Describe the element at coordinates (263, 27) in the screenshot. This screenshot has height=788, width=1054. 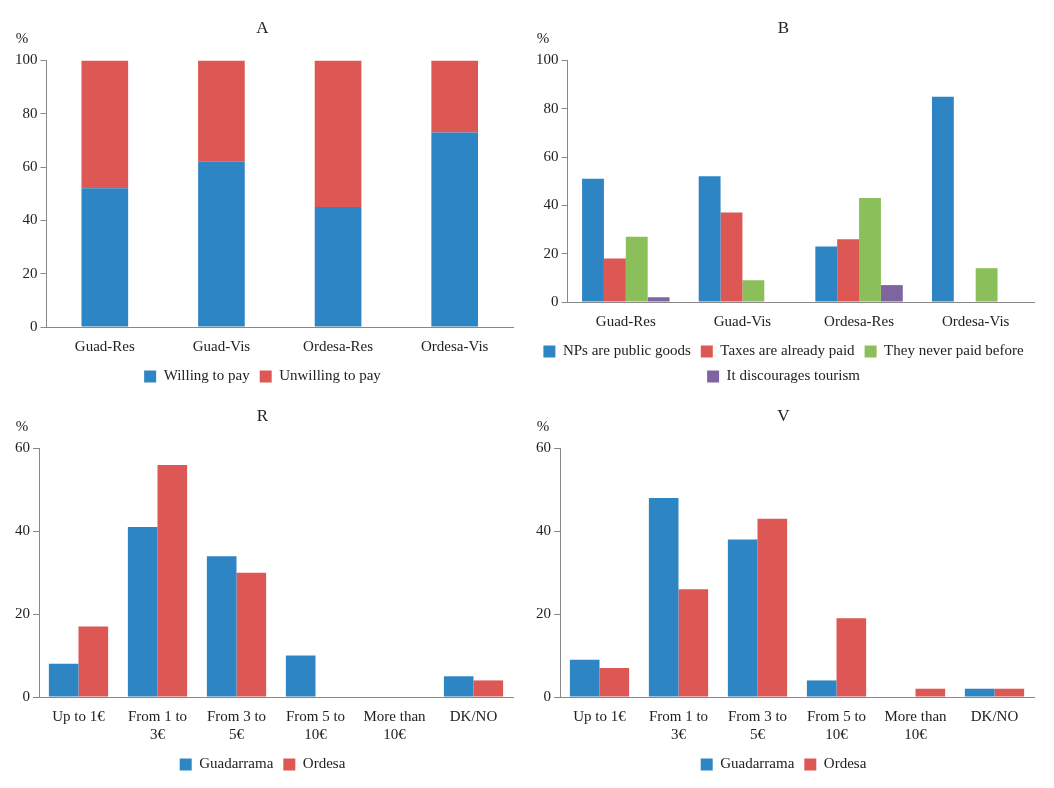
I see `chart-title: A` at that location.